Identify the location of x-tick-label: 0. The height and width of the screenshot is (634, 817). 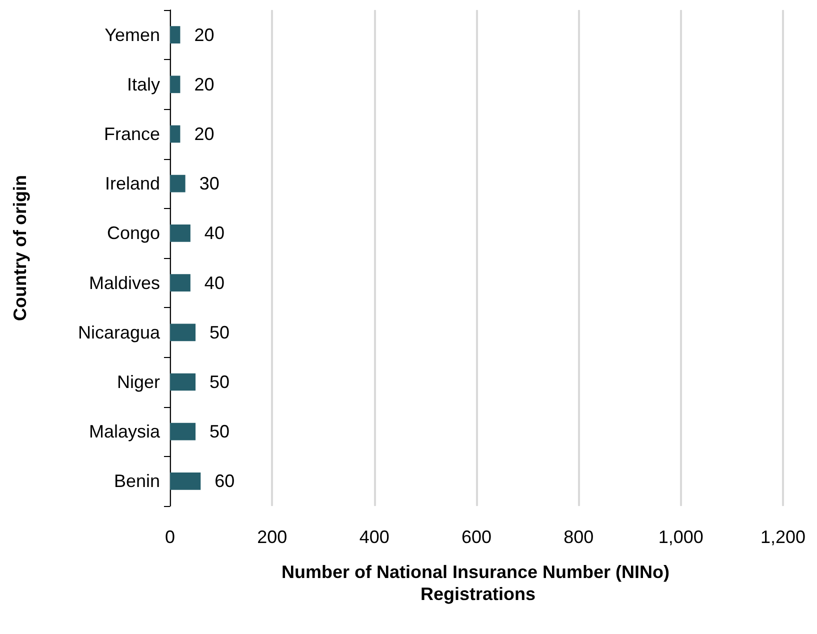
(170, 537).